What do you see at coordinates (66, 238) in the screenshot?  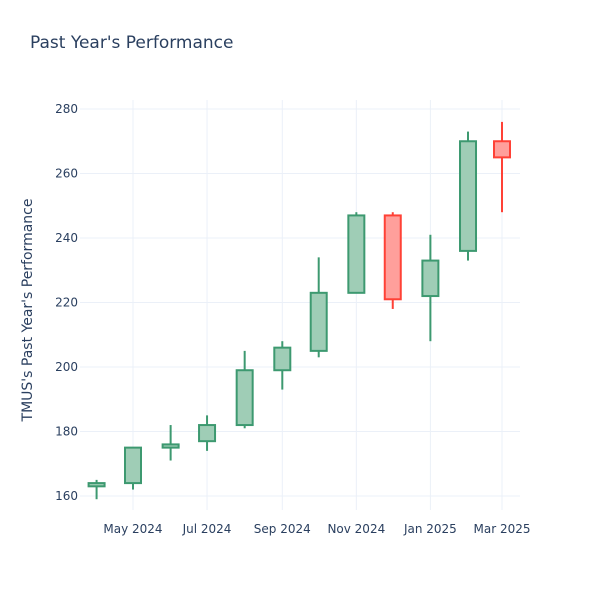 I see `y-tick-label: 240` at bounding box center [66, 238].